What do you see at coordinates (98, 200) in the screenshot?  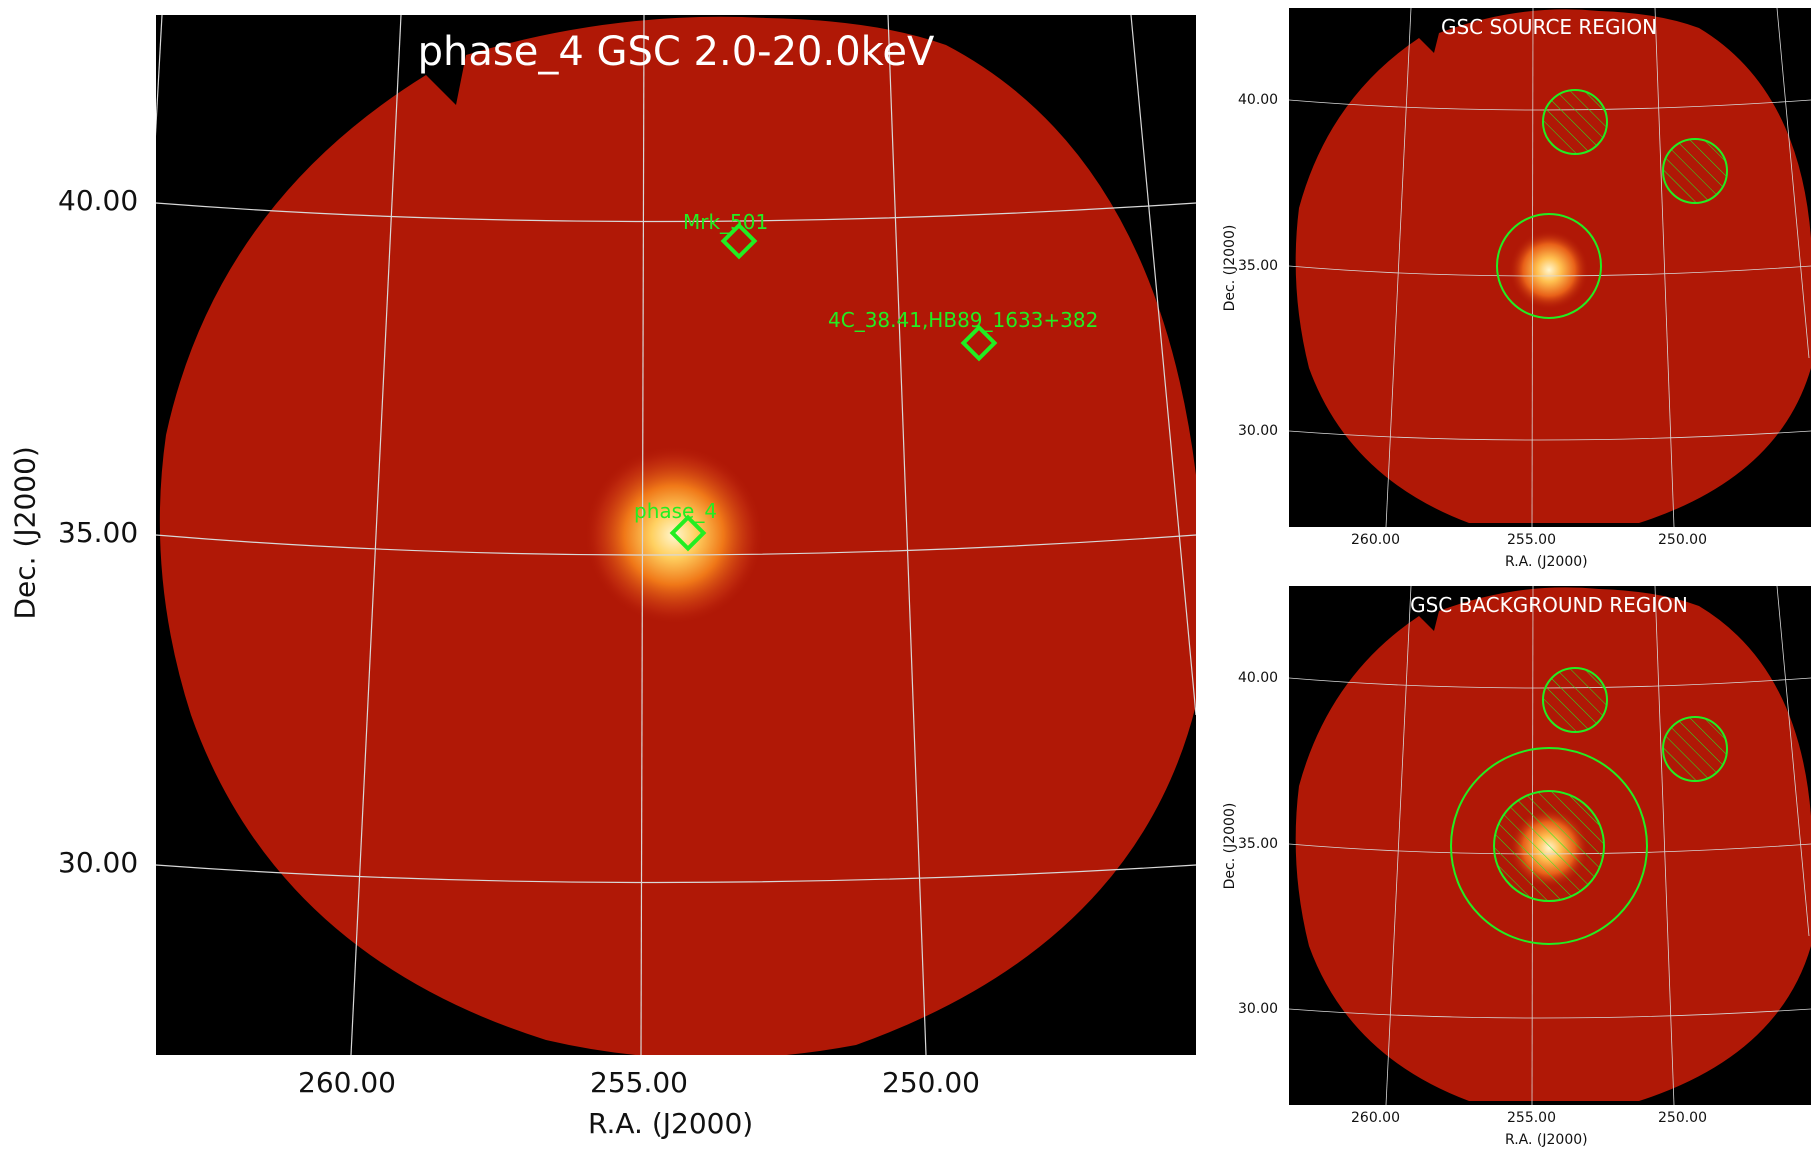 I see `main-dec-tick: 40.00` at bounding box center [98, 200].